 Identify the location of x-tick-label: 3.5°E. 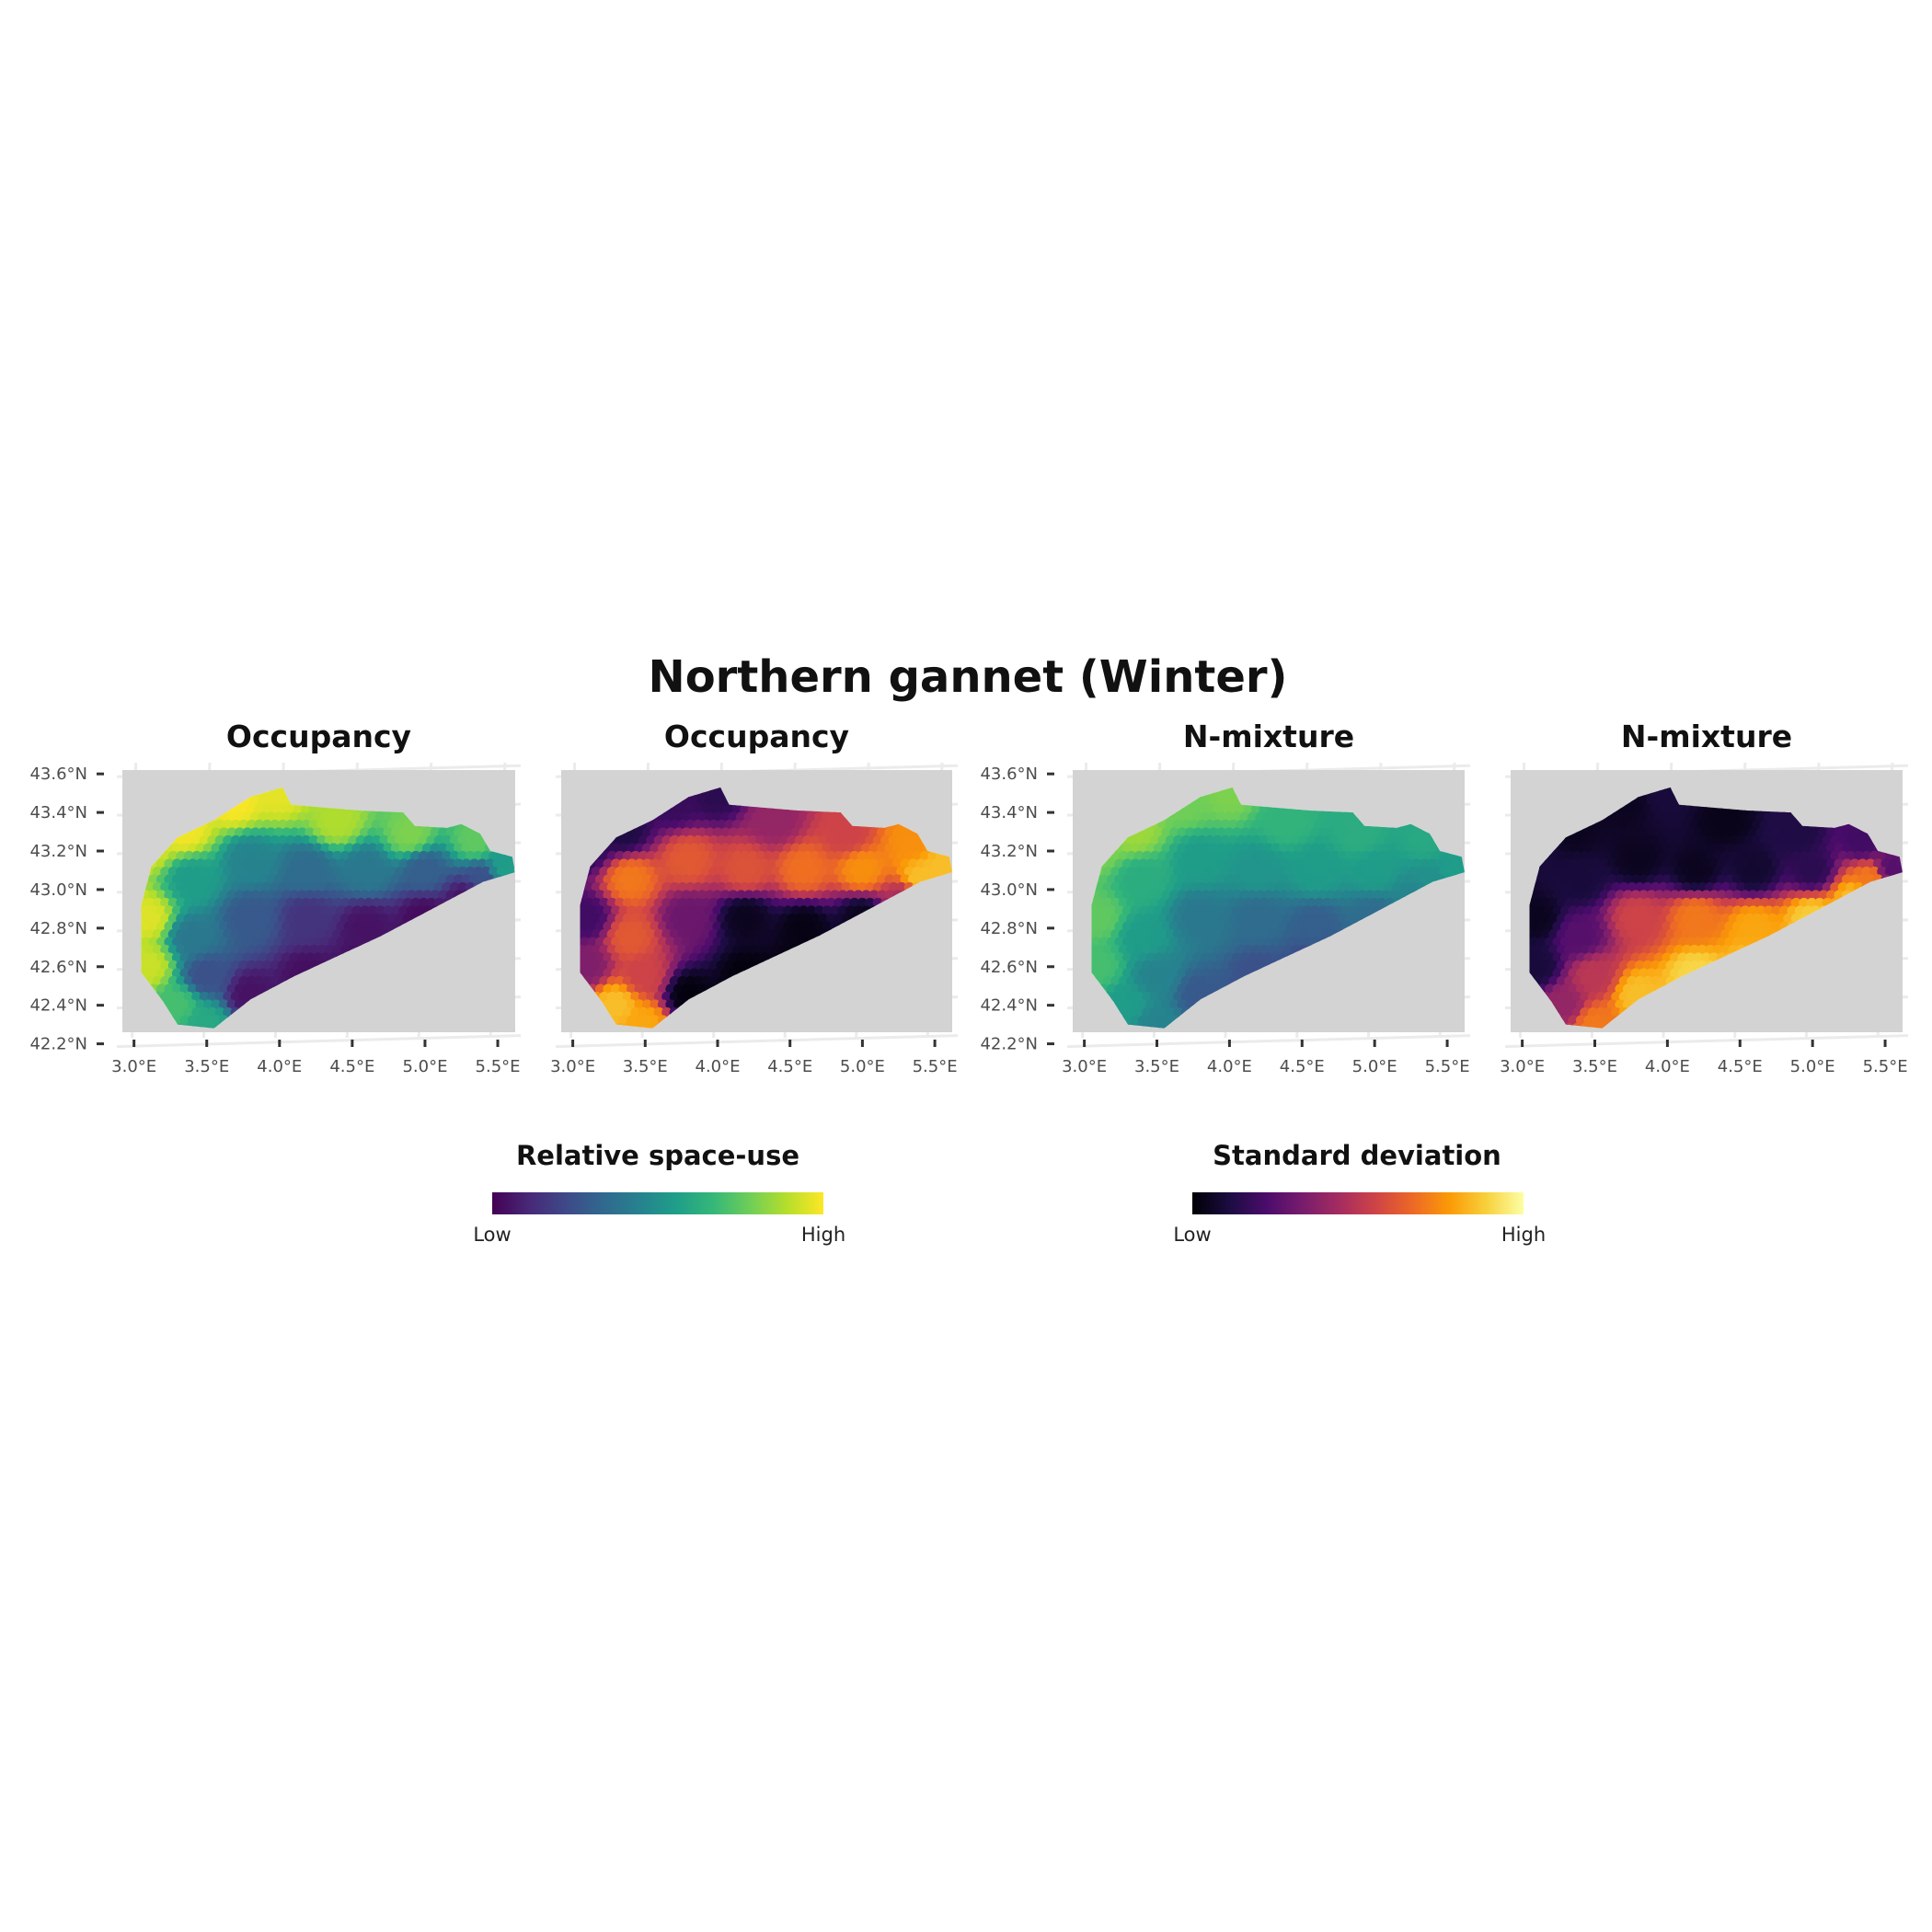
(206, 1066).